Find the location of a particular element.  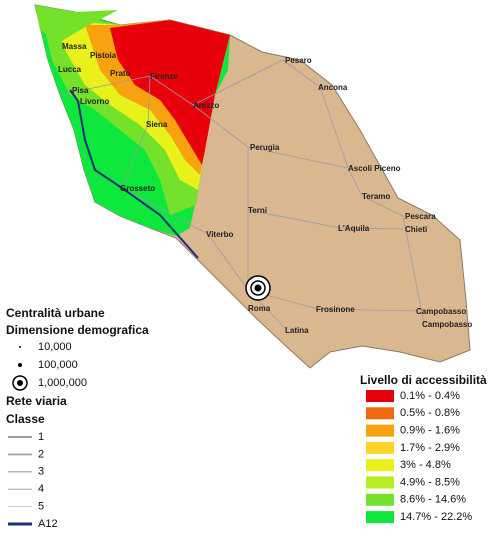

legend-label: 14.7% - 22.2% is located at coordinates (436, 517).